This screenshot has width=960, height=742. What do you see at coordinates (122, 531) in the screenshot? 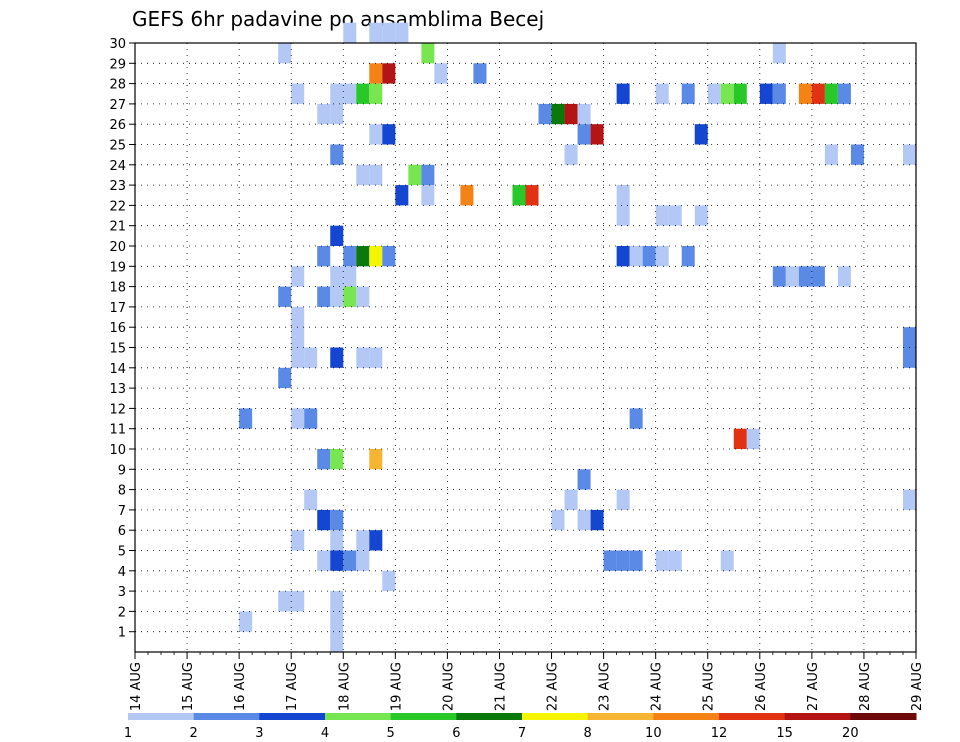
I see `y-tick-label: 6` at bounding box center [122, 531].